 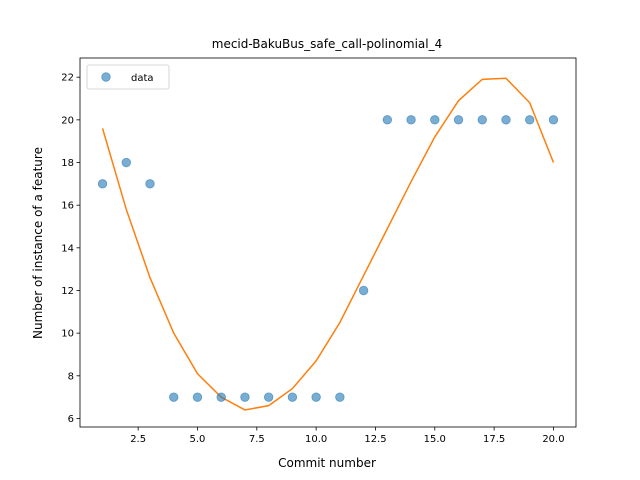 What do you see at coordinates (67, 120) in the screenshot?
I see `y-tick-label: 20` at bounding box center [67, 120].